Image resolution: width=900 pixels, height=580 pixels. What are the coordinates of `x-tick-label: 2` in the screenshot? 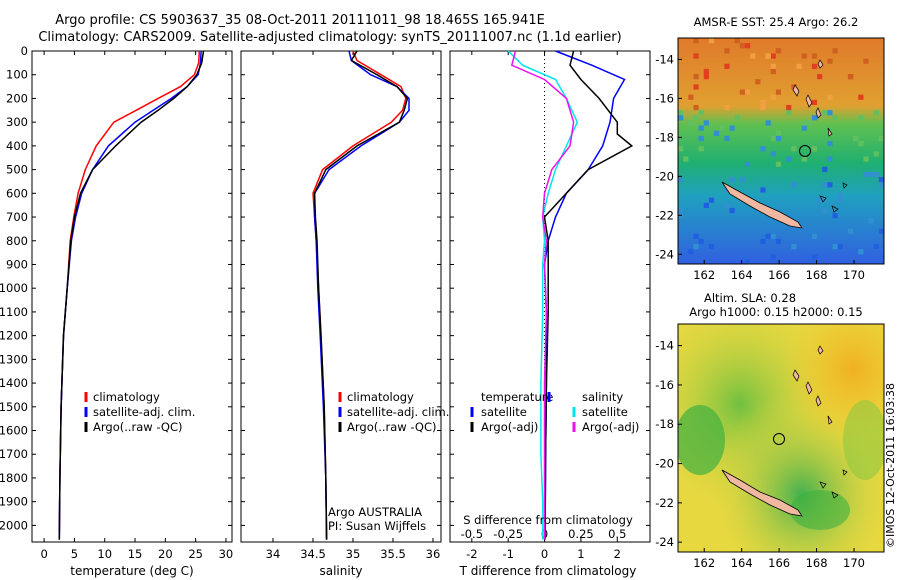 It's located at (617, 554).